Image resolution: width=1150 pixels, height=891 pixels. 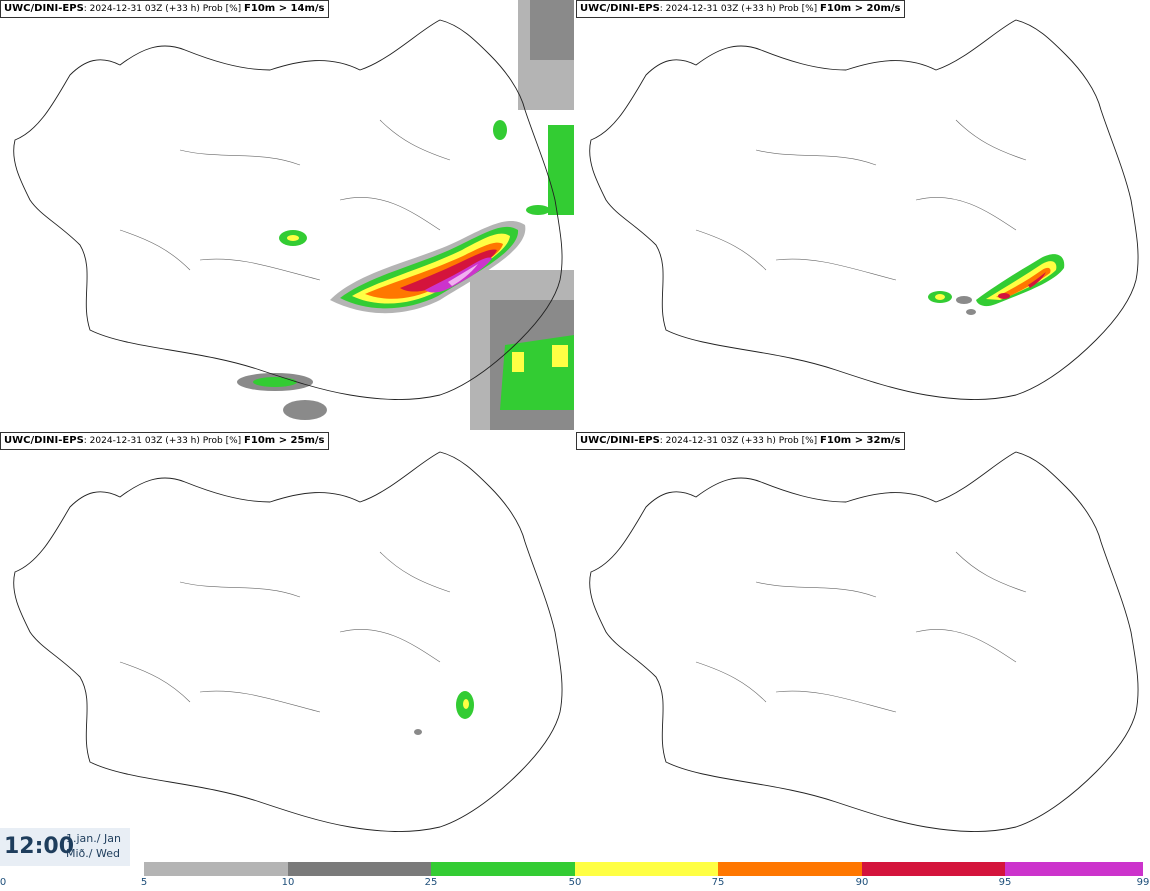 What do you see at coordinates (1143, 882) in the screenshot?
I see `colorbar-tick-label: 99` at bounding box center [1143, 882].